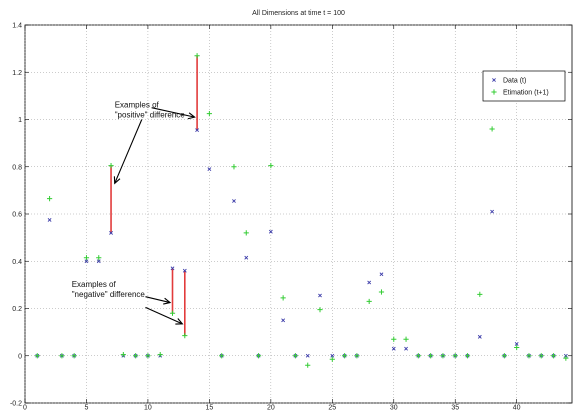  What do you see at coordinates (17, 167) in the screenshot?
I see `y-tick-label: 0.8` at bounding box center [17, 167].